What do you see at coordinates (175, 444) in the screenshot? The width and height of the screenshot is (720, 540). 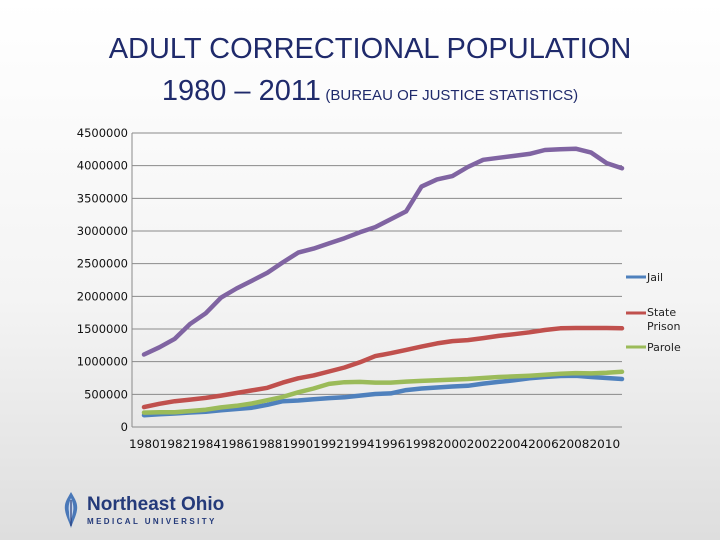 I see `x-tick-label: 1982` at bounding box center [175, 444].